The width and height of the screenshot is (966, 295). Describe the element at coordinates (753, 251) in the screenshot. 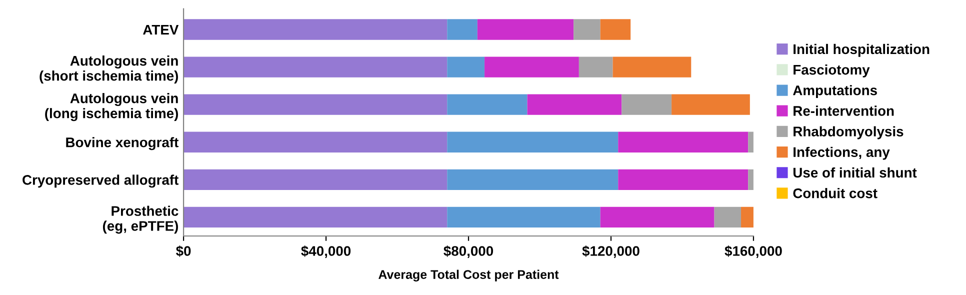

I see `x-tick-label: $160,000` at that location.